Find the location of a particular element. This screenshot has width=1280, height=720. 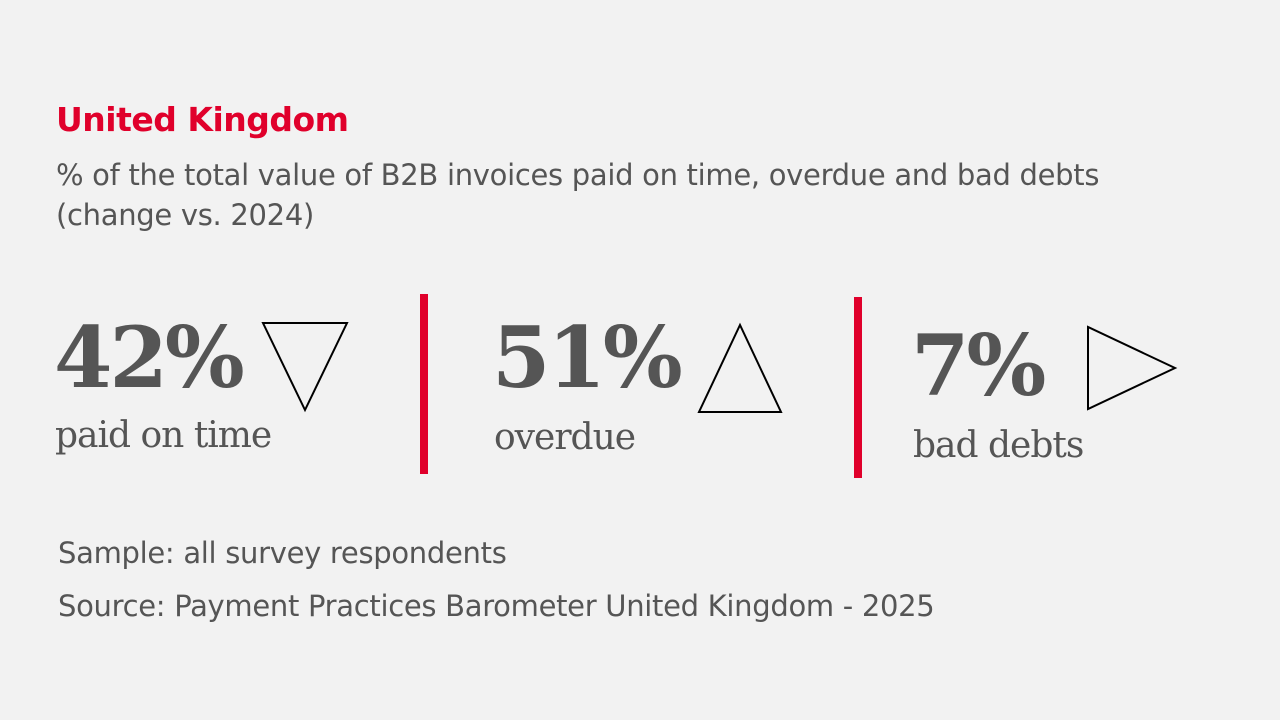

stat-label-overdue: overdue is located at coordinates (565, 437).